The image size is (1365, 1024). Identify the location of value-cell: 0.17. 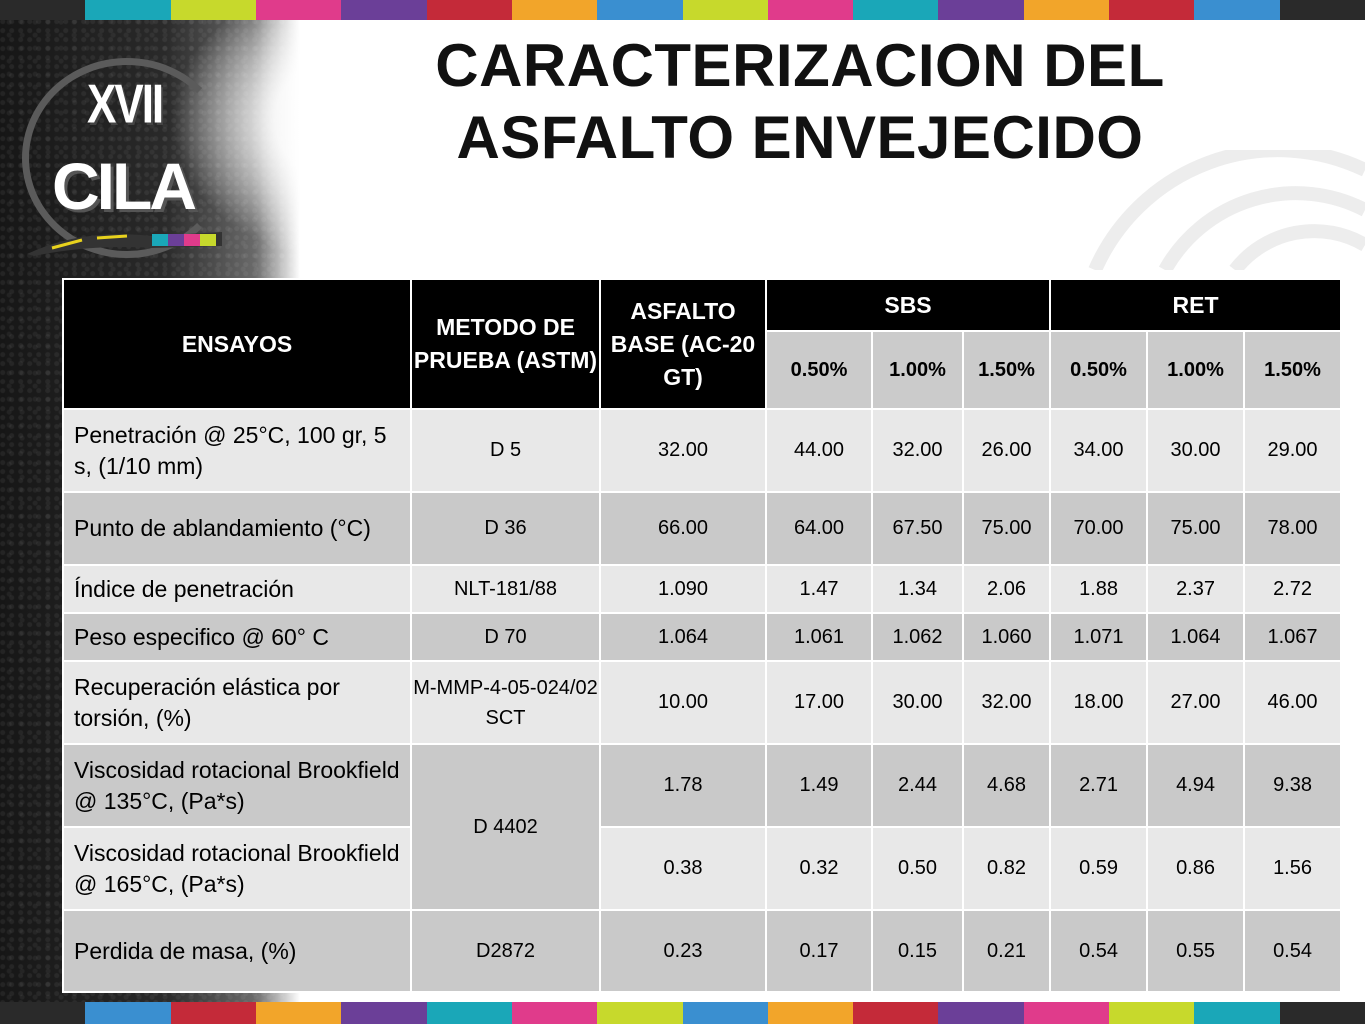
(819, 951).